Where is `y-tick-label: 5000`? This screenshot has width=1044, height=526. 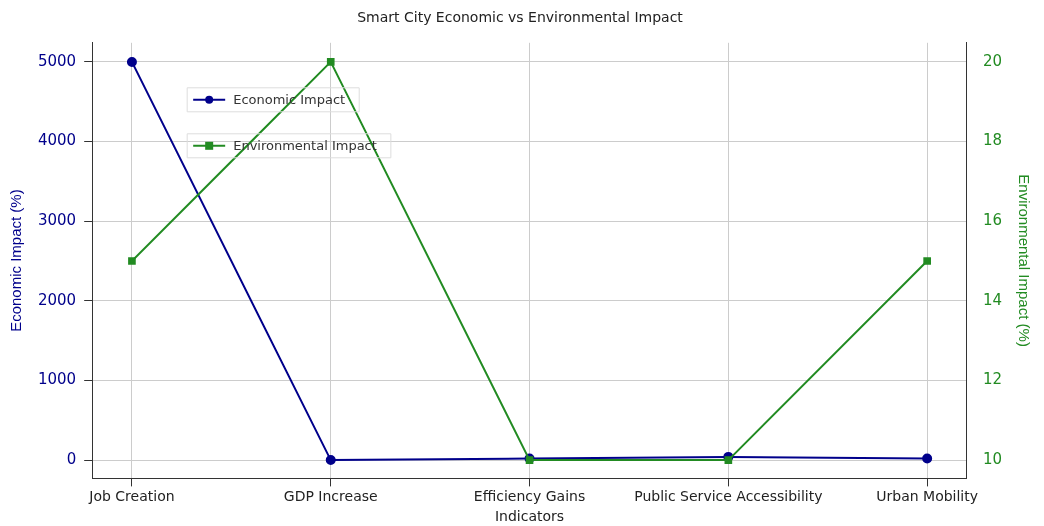 y-tick-label: 5000 is located at coordinates (57, 60).